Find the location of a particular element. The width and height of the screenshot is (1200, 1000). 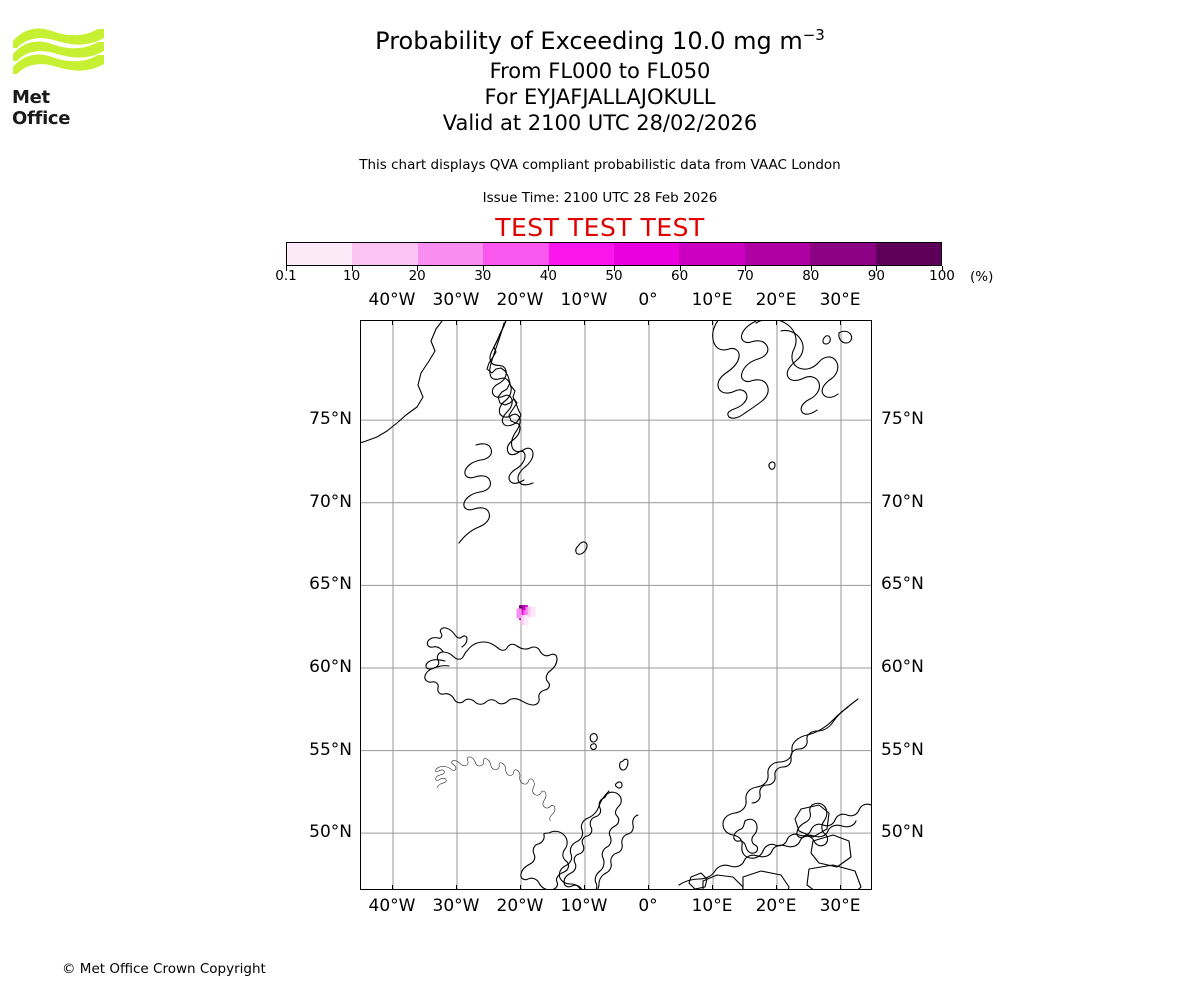

border-poland is located at coordinates (766, 879).